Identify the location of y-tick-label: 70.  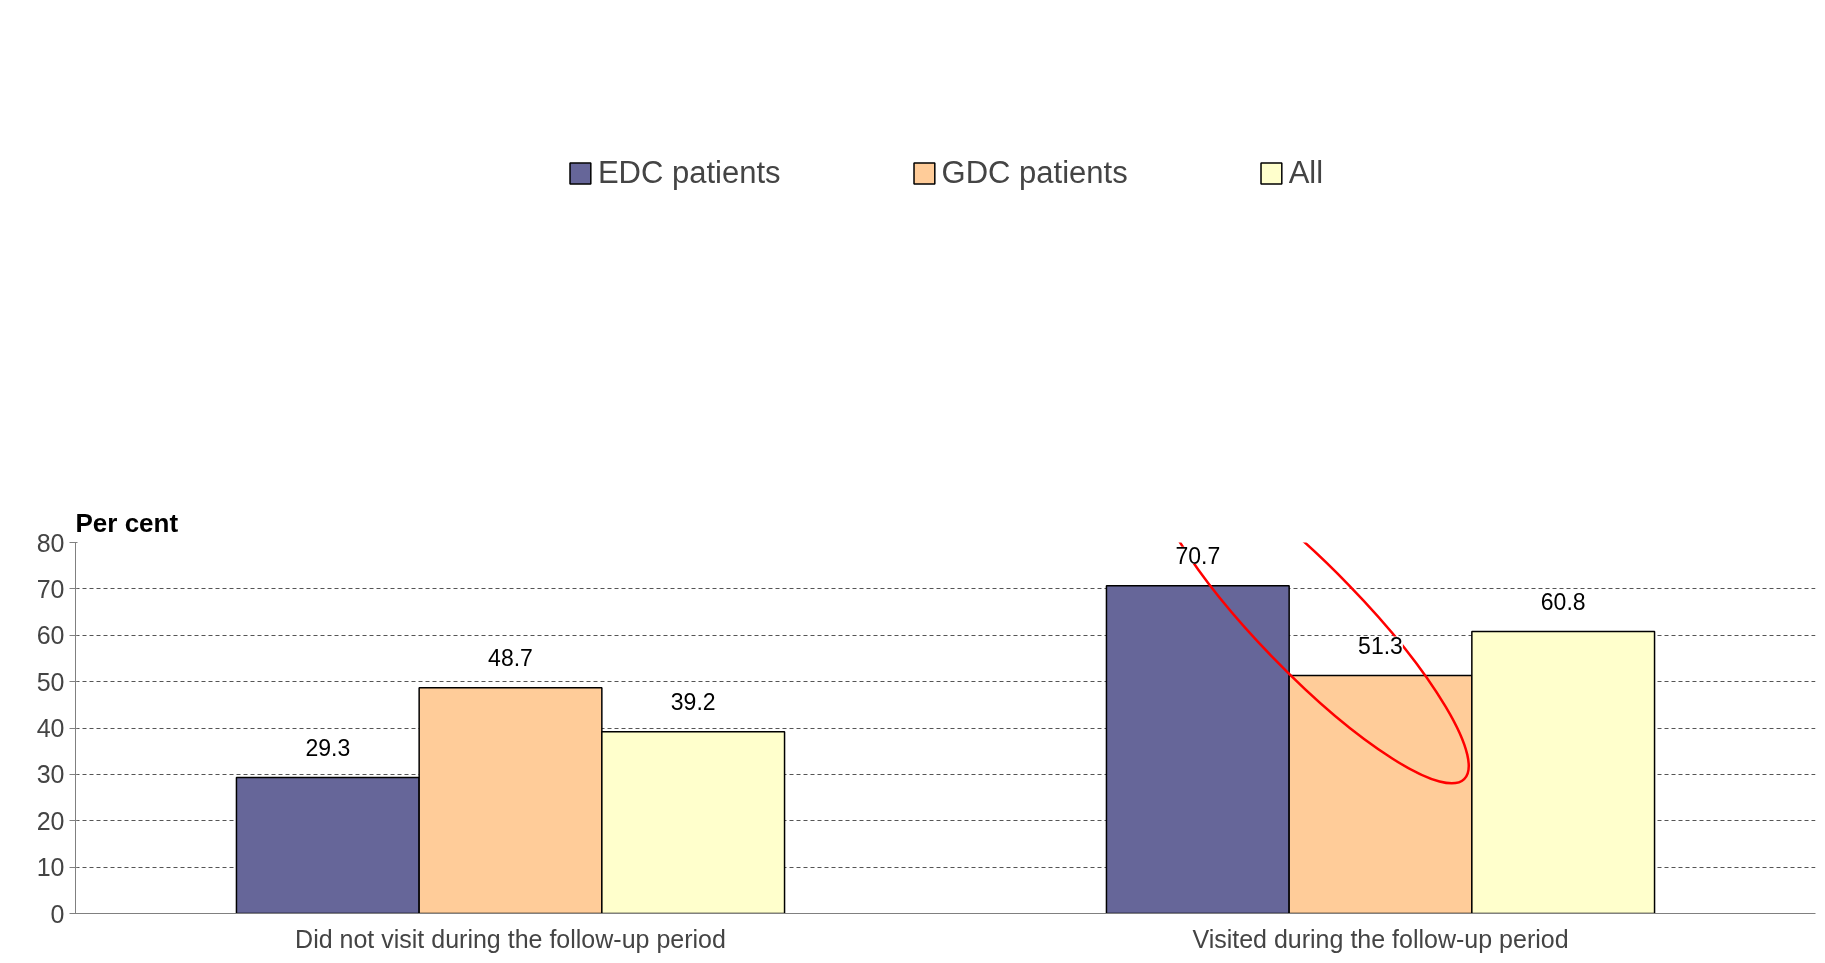
(50, 588).